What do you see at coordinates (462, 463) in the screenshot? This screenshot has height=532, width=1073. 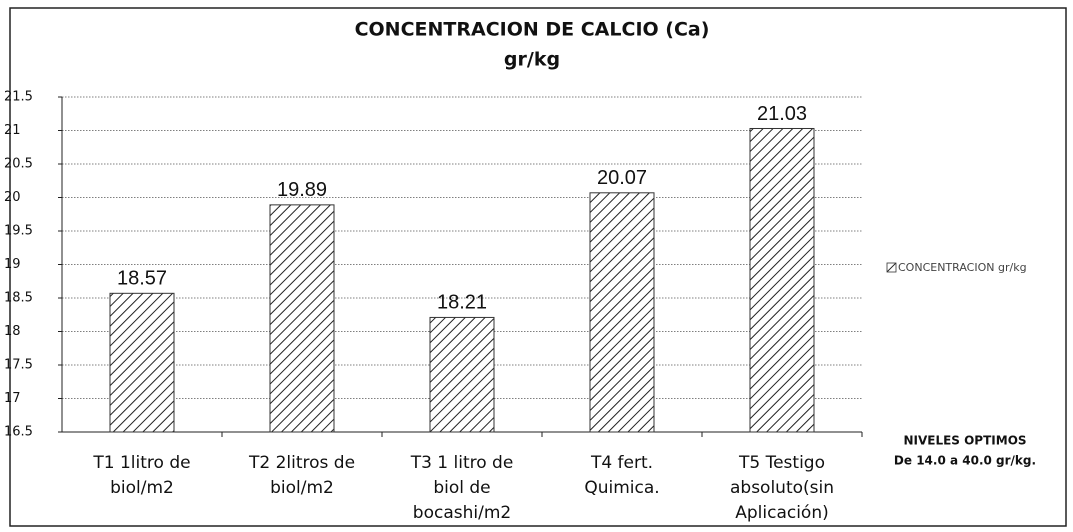 I see `x-tick-label: T3 1 litro de` at bounding box center [462, 463].